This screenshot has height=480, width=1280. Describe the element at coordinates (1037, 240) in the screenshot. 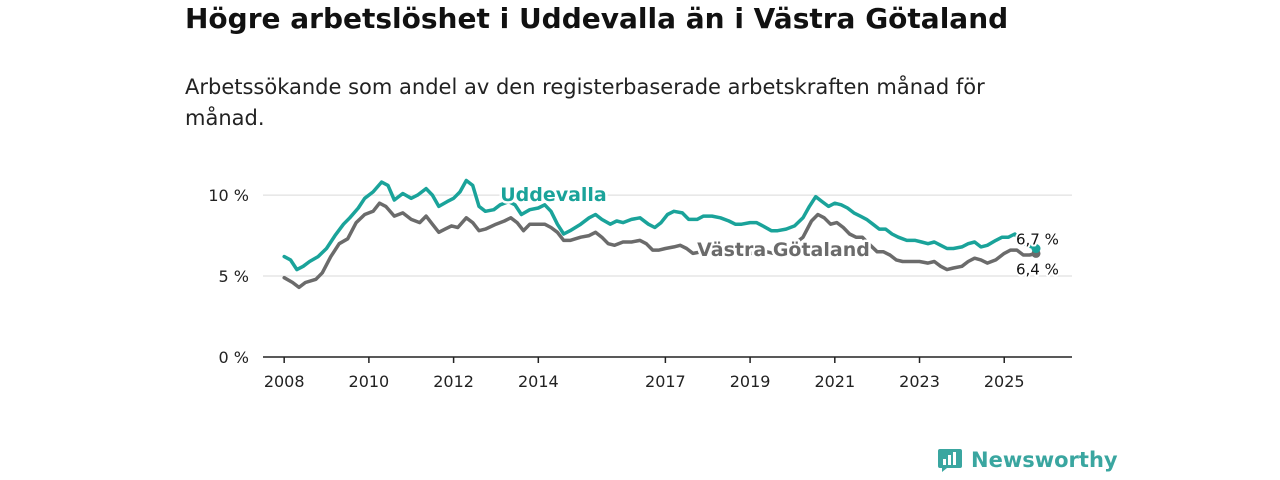

I see `end-value-label-uddevalla: 6,7 %` at that location.